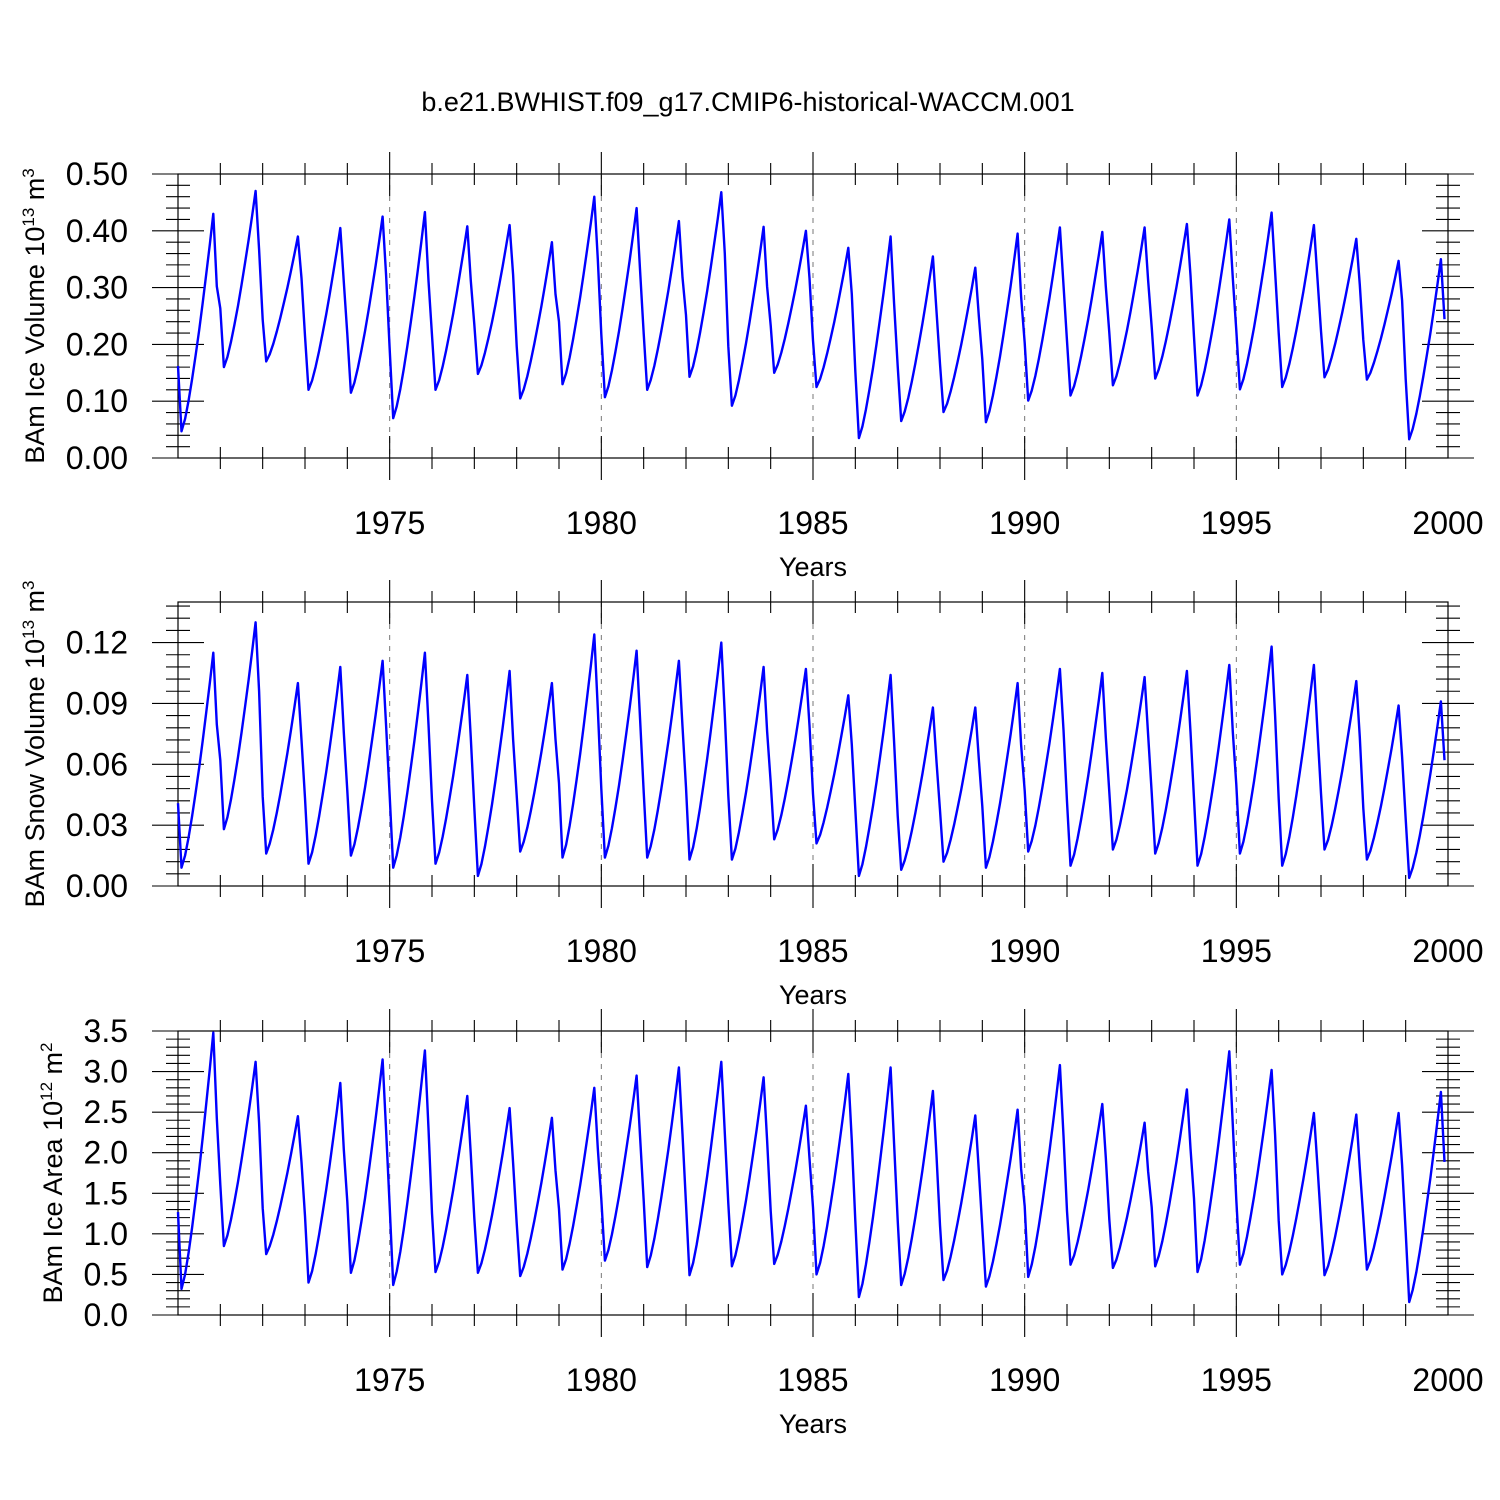 This screenshot has width=1500, height=1500. Describe the element at coordinates (35, 773) in the screenshot. I see `y-axis-title-main: BAm Snow Volume 10` at that location.